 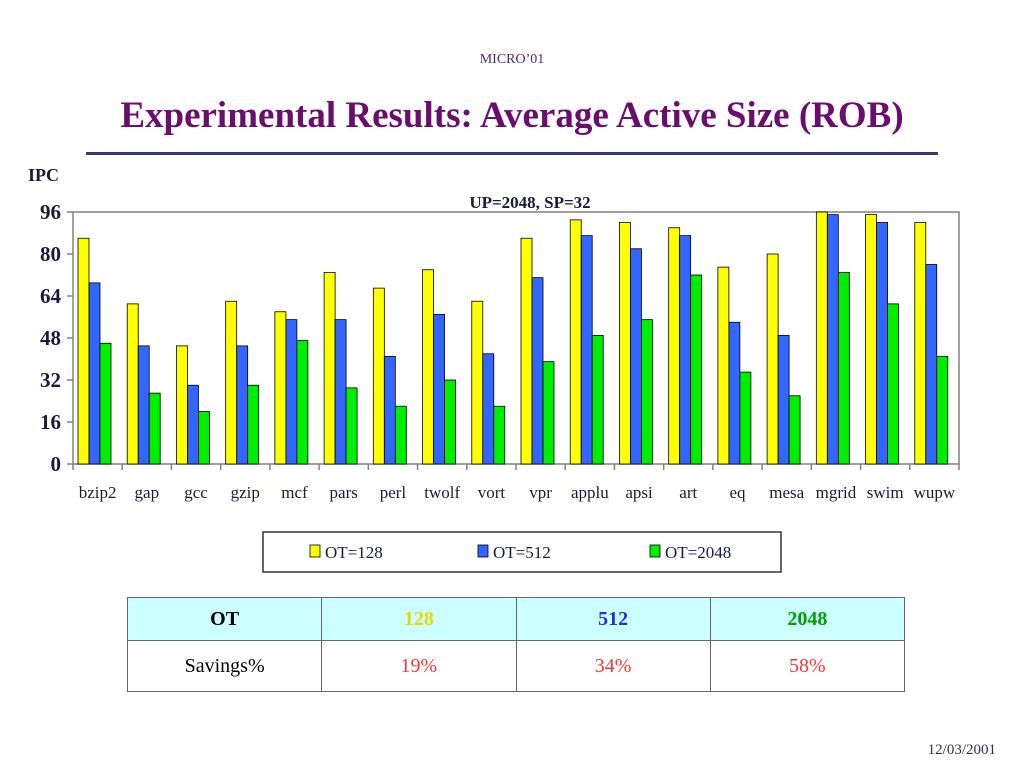 What do you see at coordinates (734, 393) in the screenshot?
I see `bar-OT=512-eq` at bounding box center [734, 393].